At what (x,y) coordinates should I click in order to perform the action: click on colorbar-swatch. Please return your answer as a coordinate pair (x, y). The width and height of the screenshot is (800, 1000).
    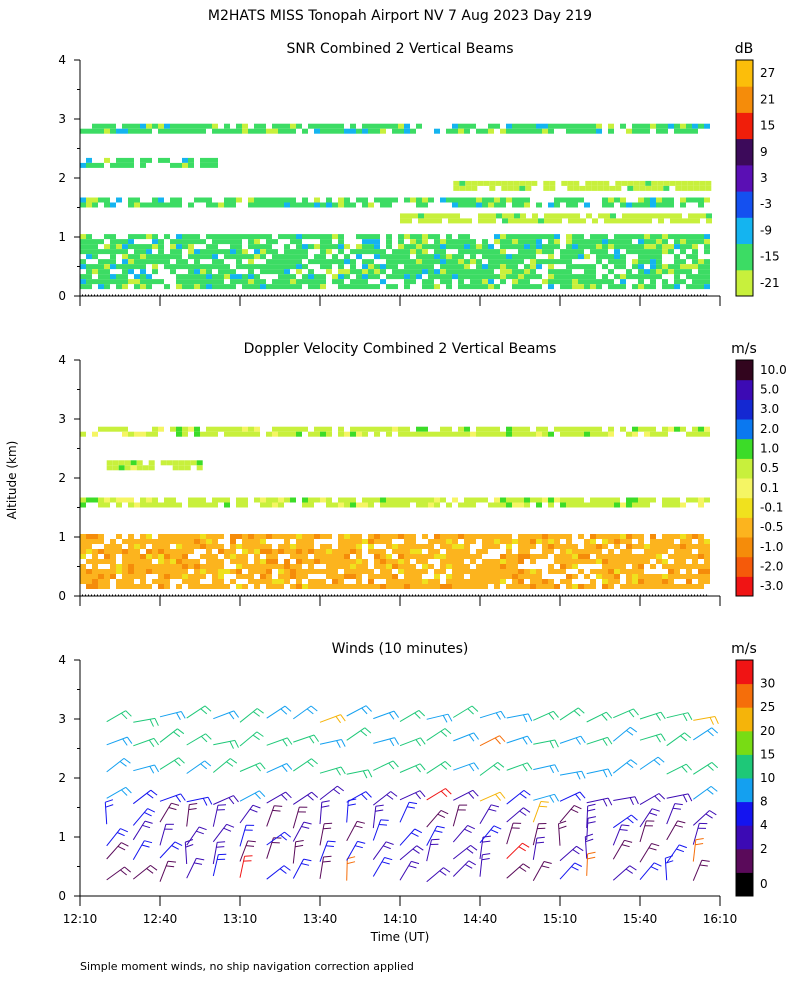
    Looking at the image, I should click on (744, 527).